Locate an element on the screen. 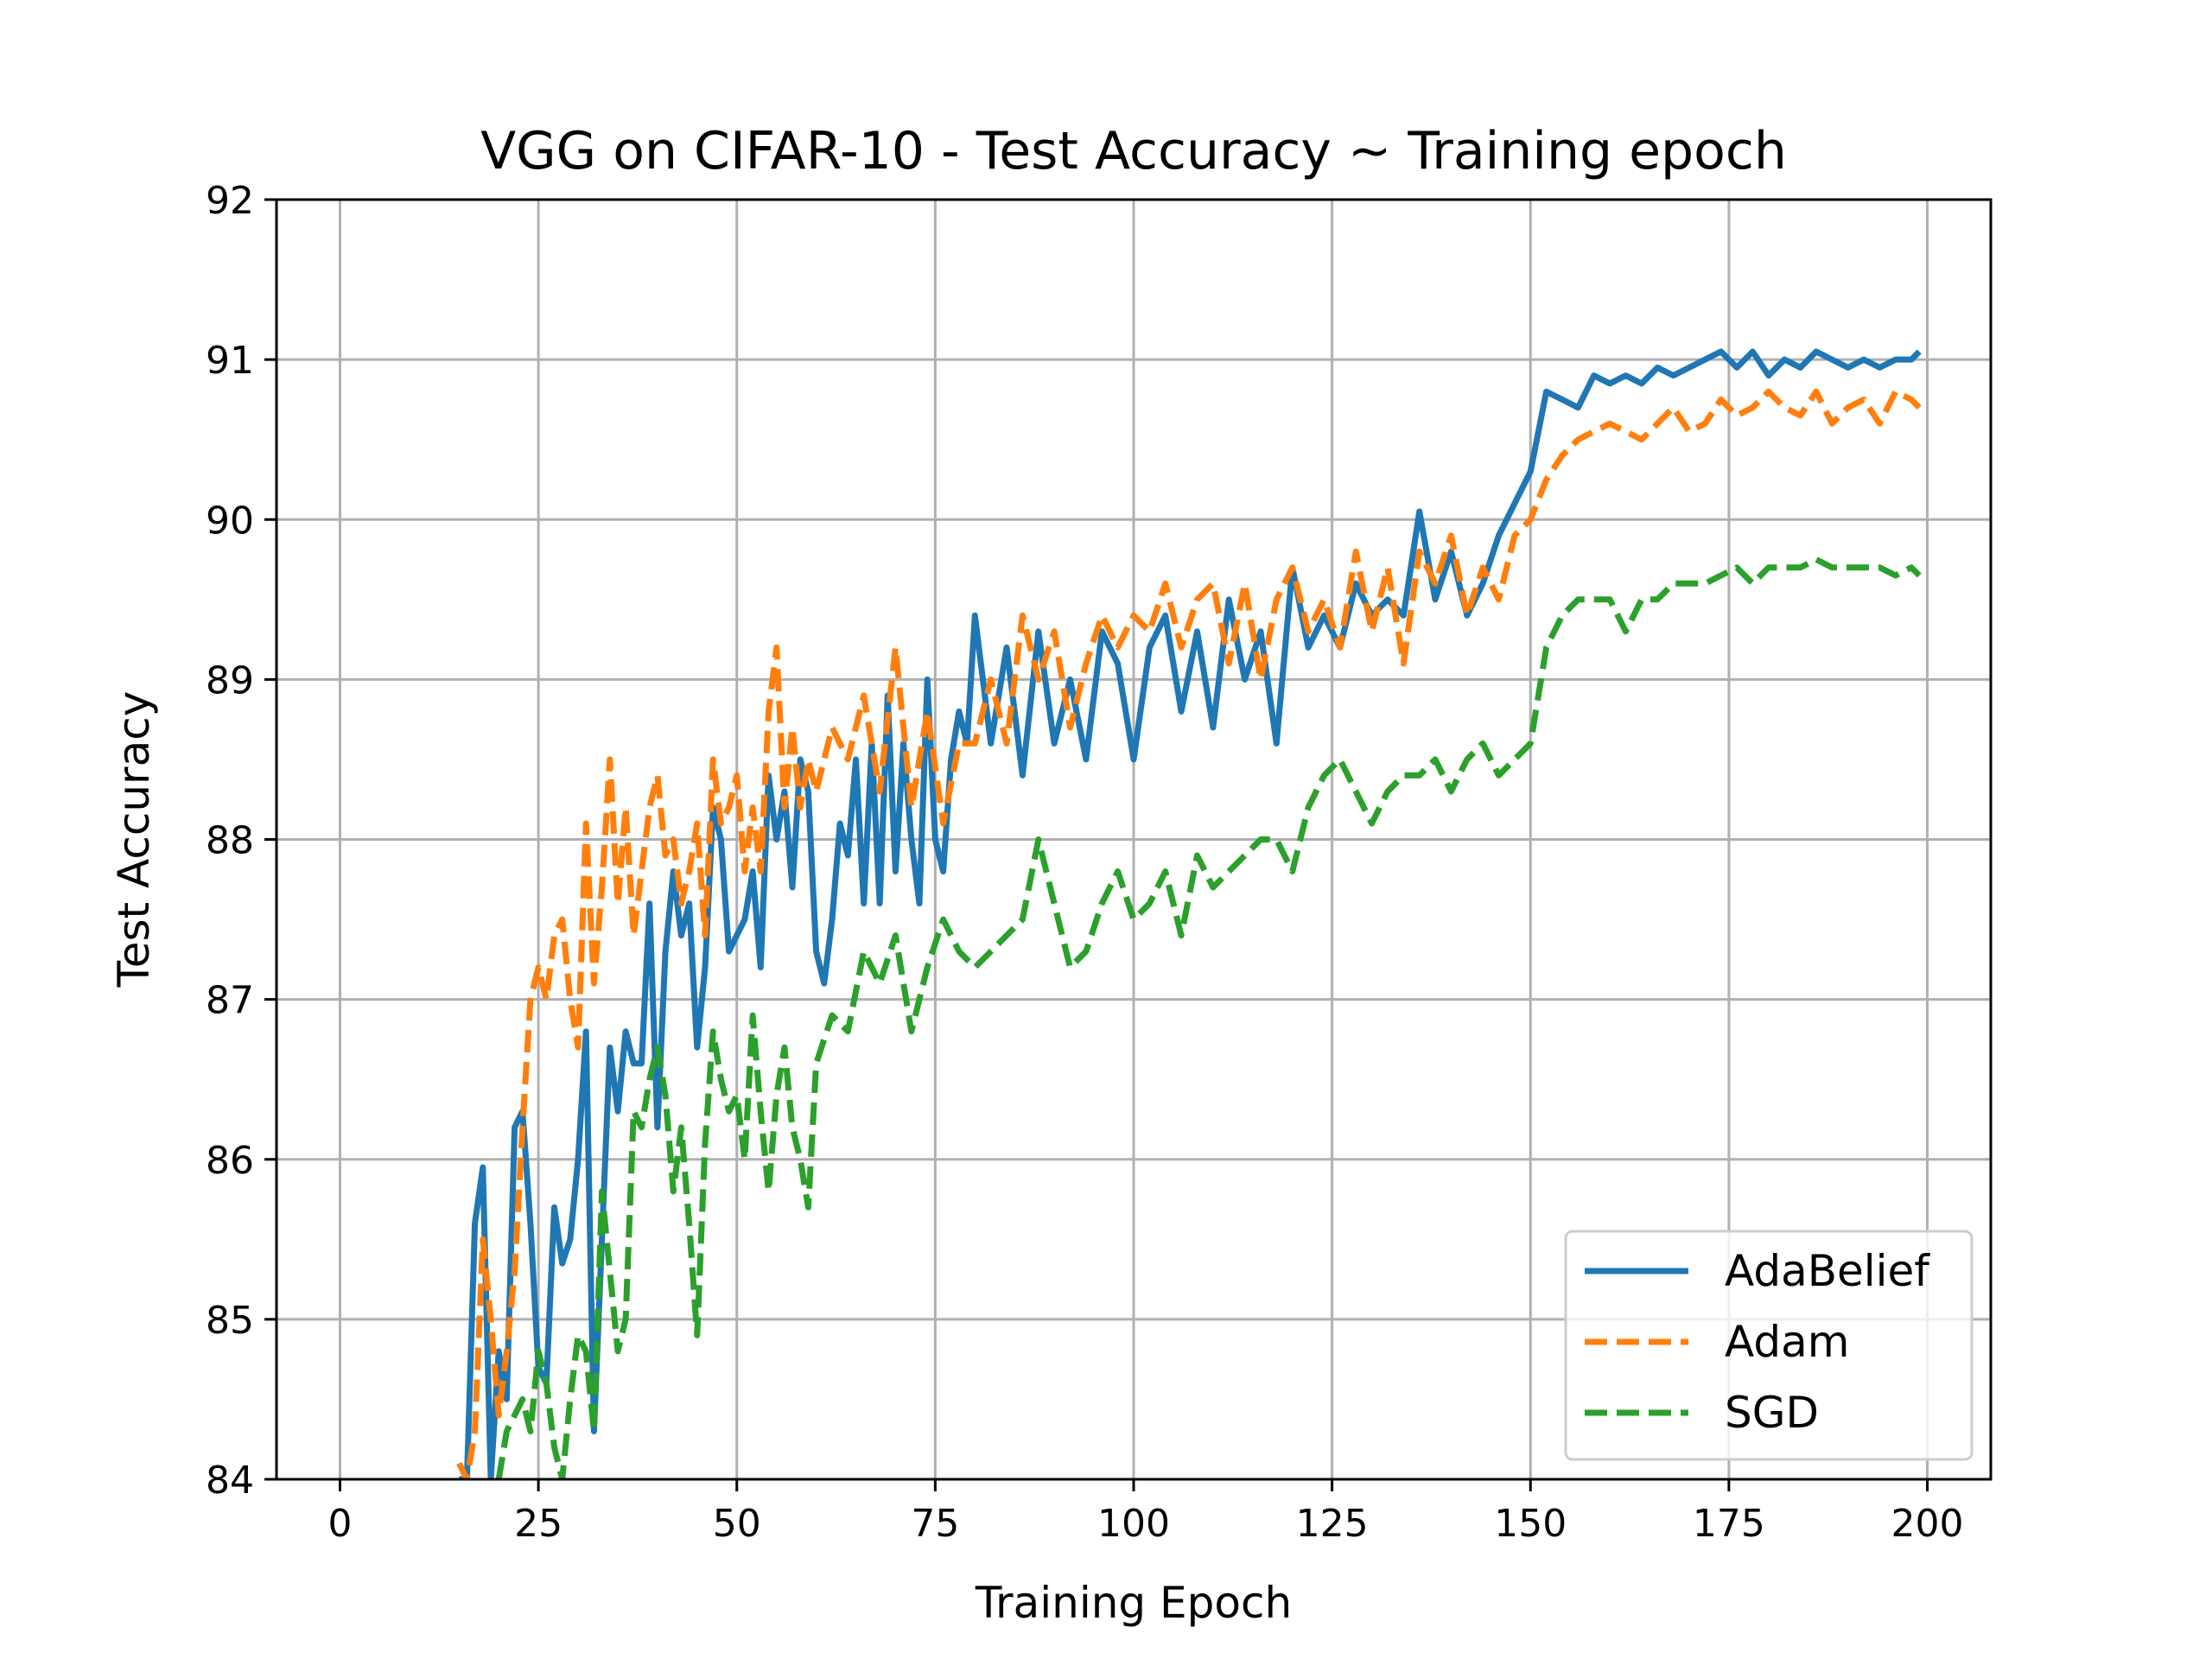  y-axis: 84 85 86 87 88 89 90 91 92 is located at coordinates (241, 841).